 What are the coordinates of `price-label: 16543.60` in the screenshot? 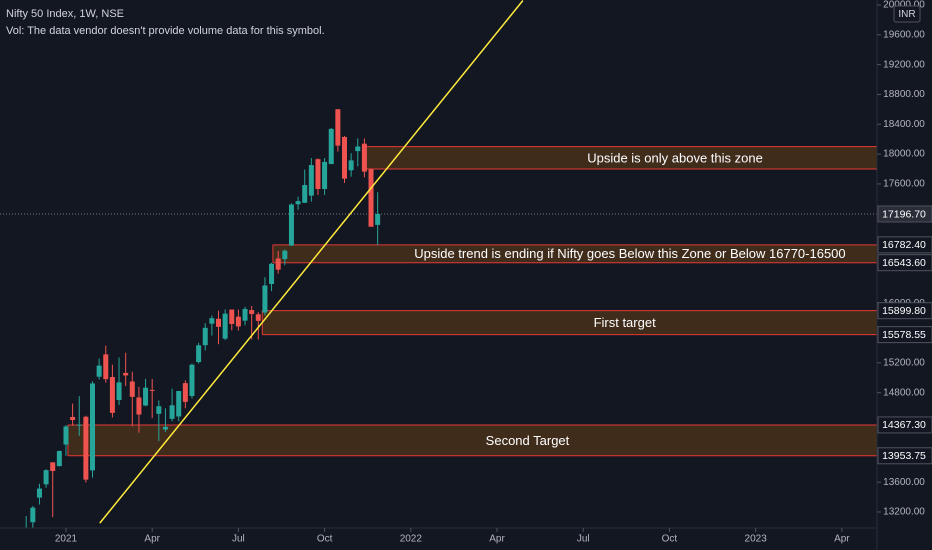 It's located at (904, 263).